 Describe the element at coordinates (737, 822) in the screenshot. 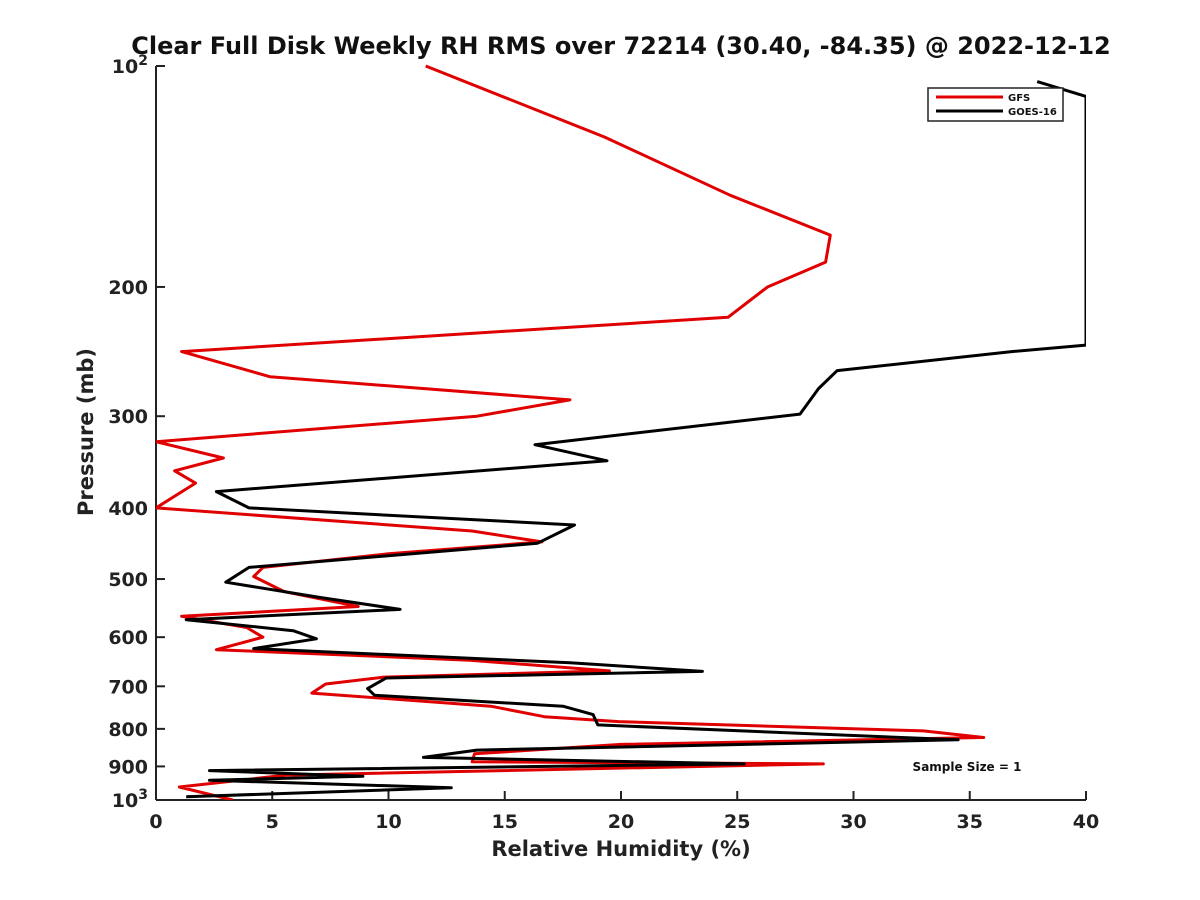

I see `x-tick-label: 25` at that location.